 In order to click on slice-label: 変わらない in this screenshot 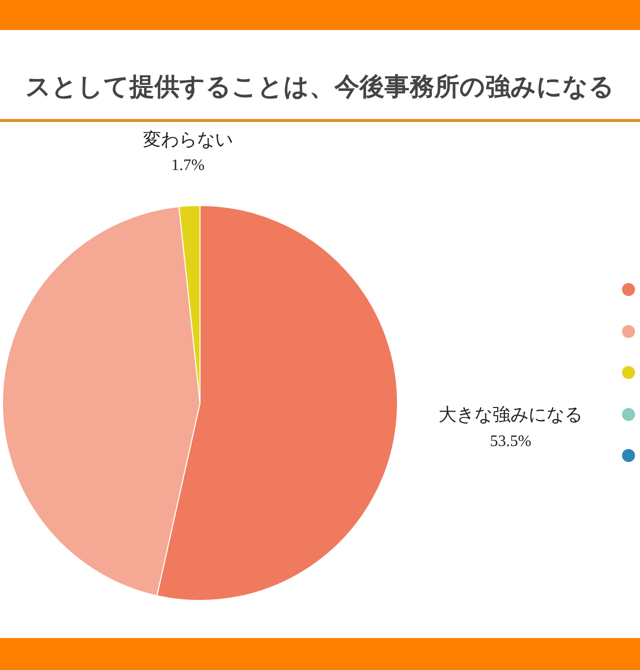, I will do `click(187, 139)`.